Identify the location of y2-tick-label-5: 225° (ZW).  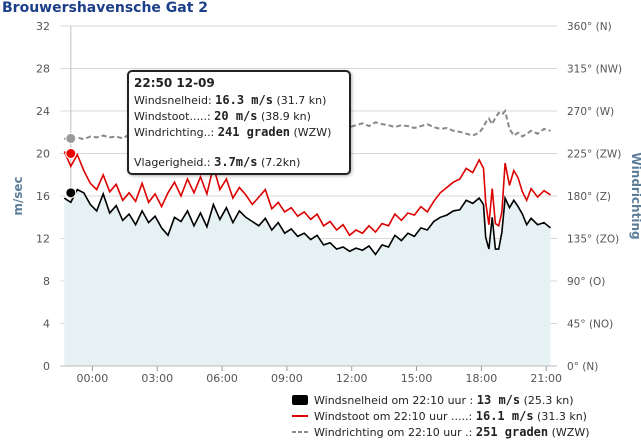
(594, 155).